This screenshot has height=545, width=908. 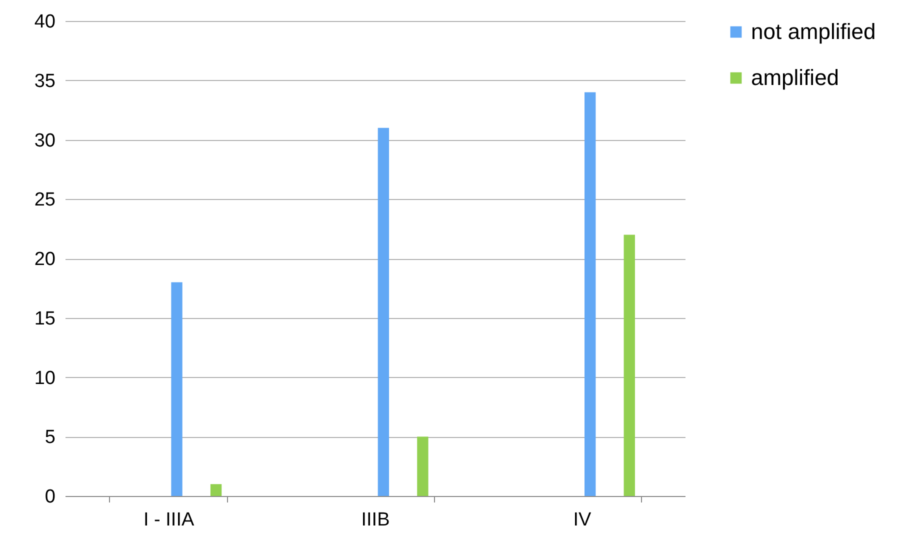 I want to click on y-tick-label: 40, so click(x=45, y=22).